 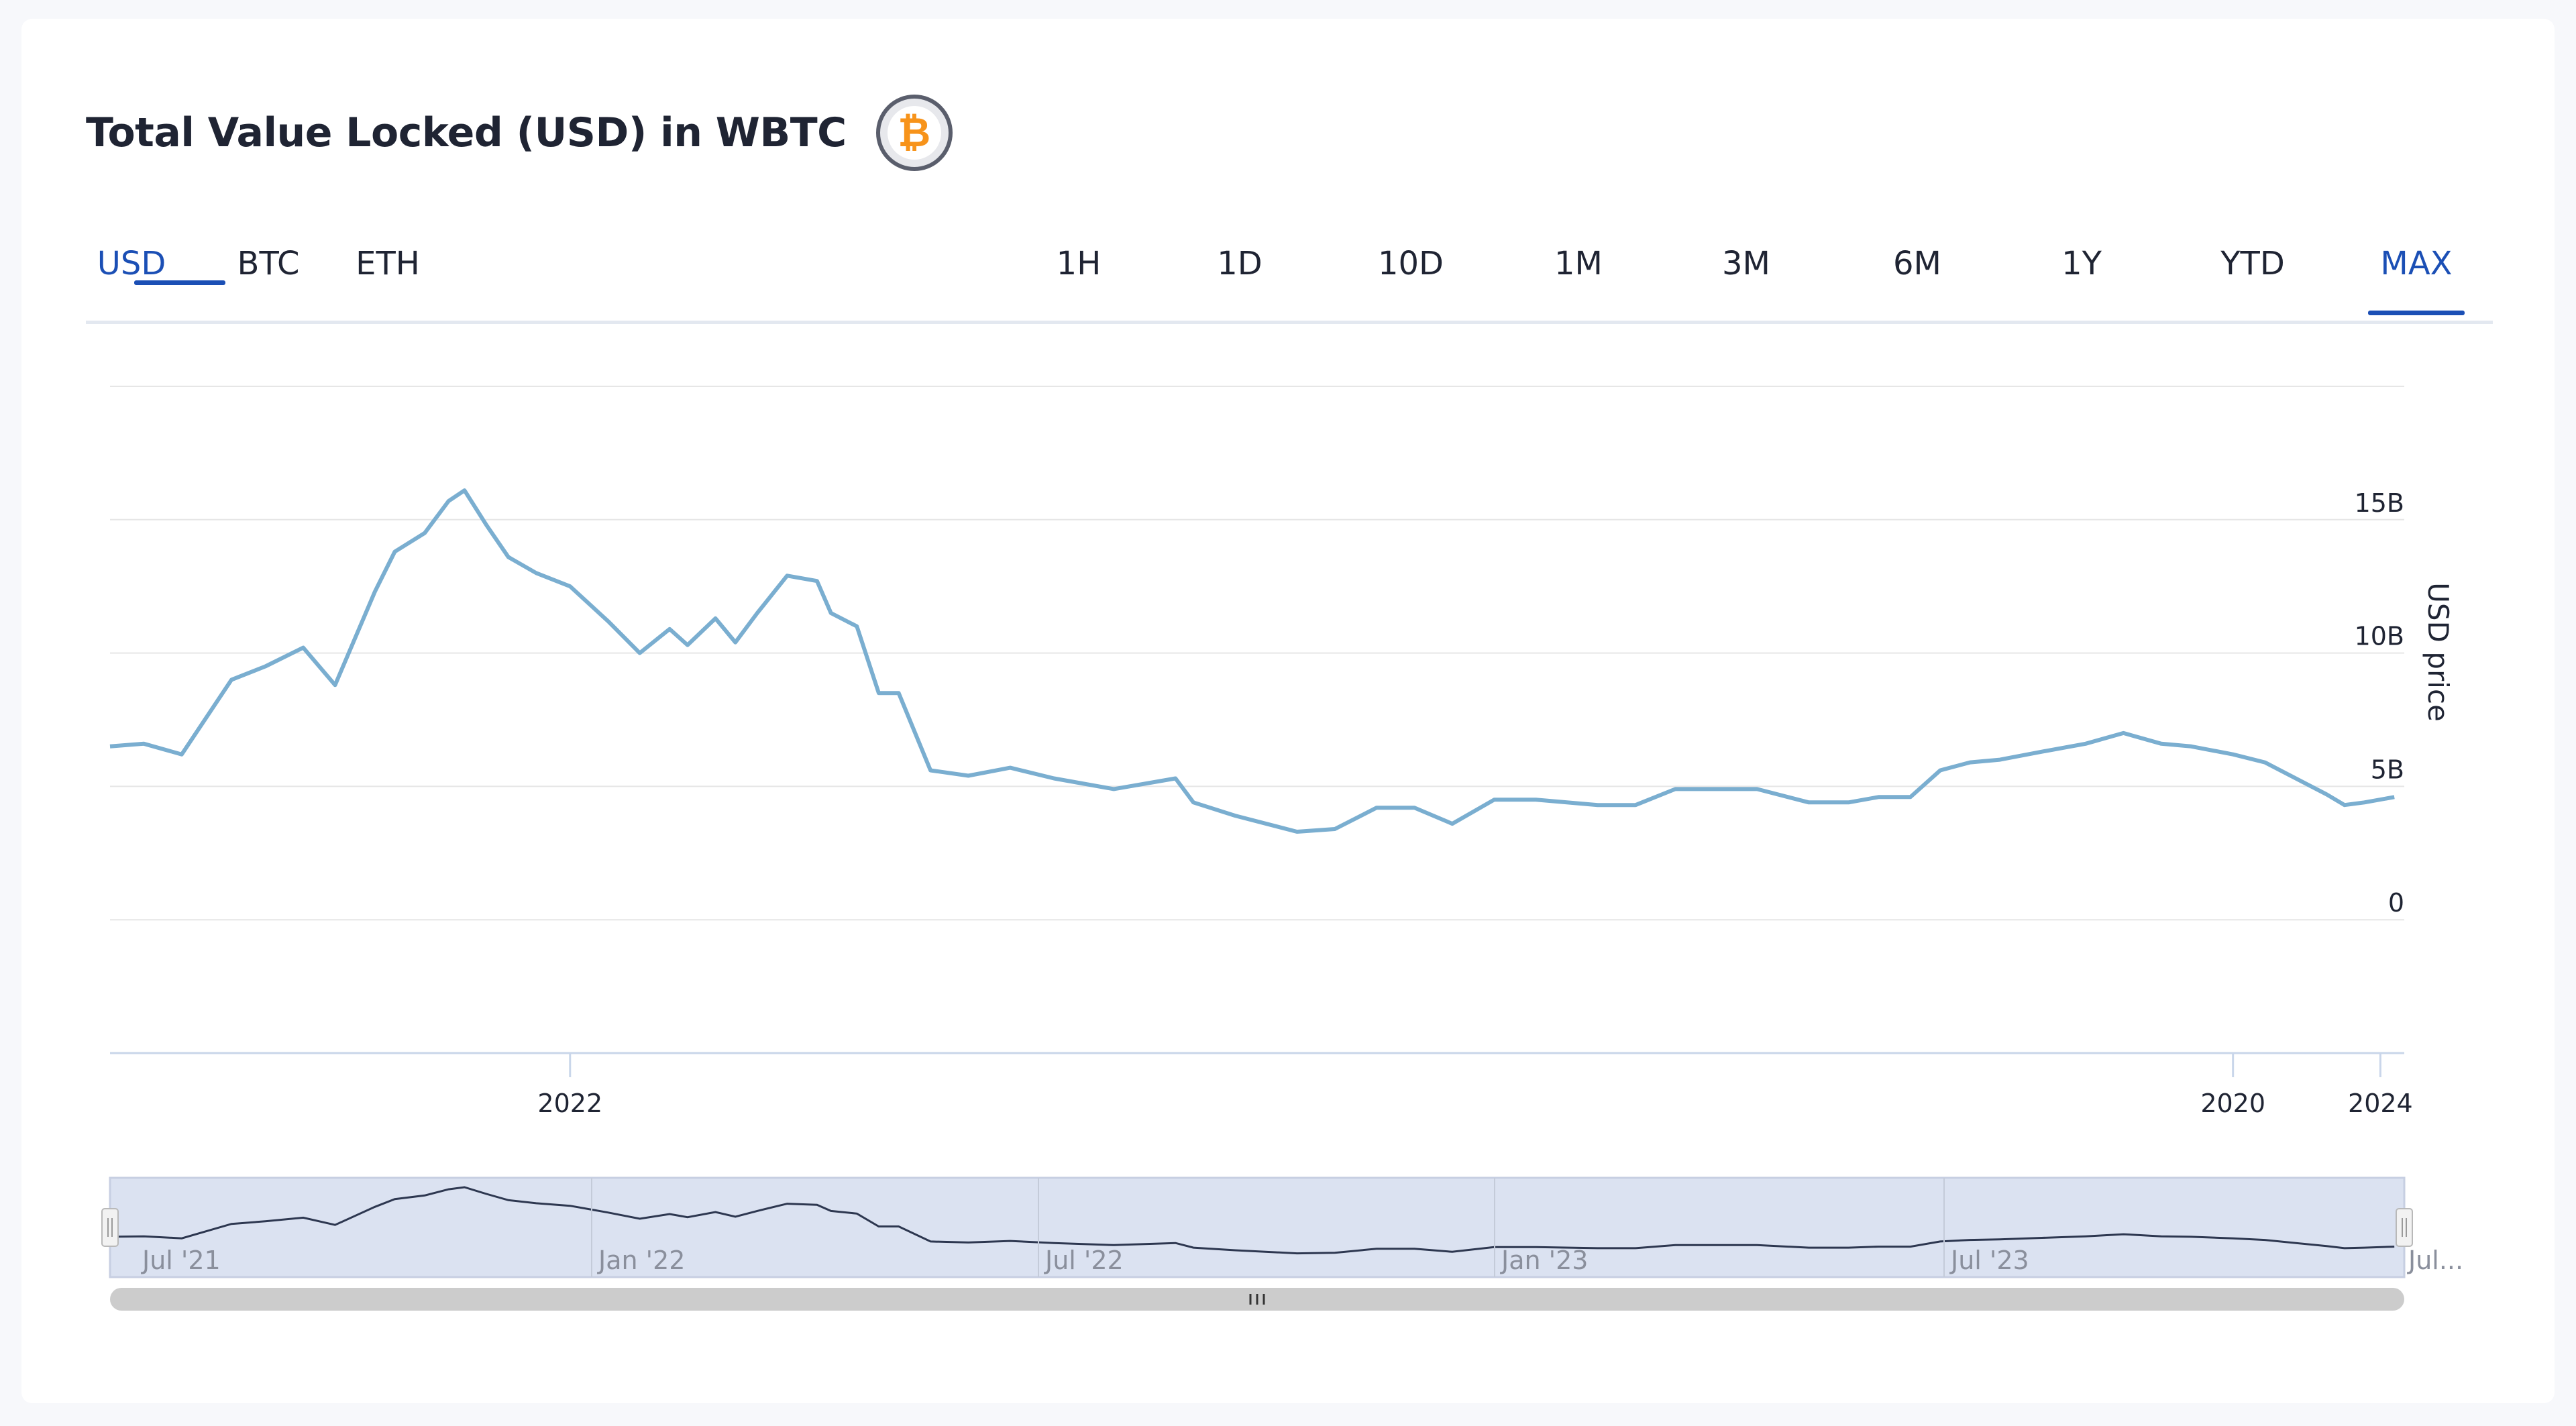 I want to click on tab-1h-label: 1H, so click(x=1079, y=263).